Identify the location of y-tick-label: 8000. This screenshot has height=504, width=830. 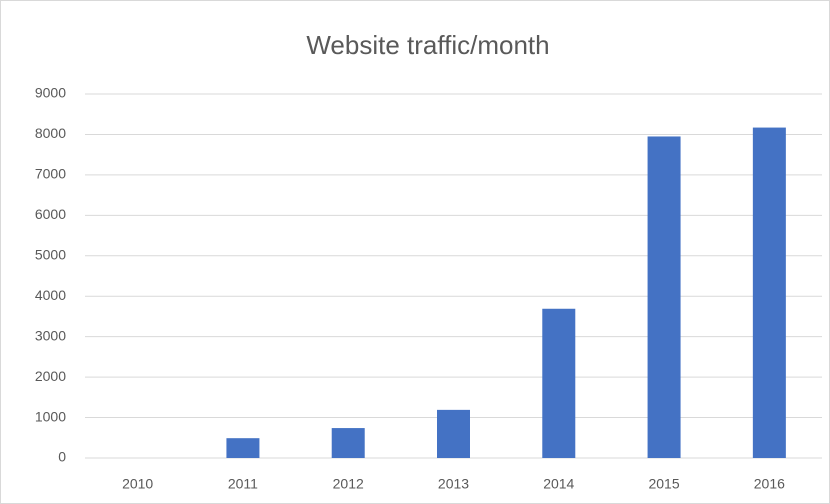
(50, 133).